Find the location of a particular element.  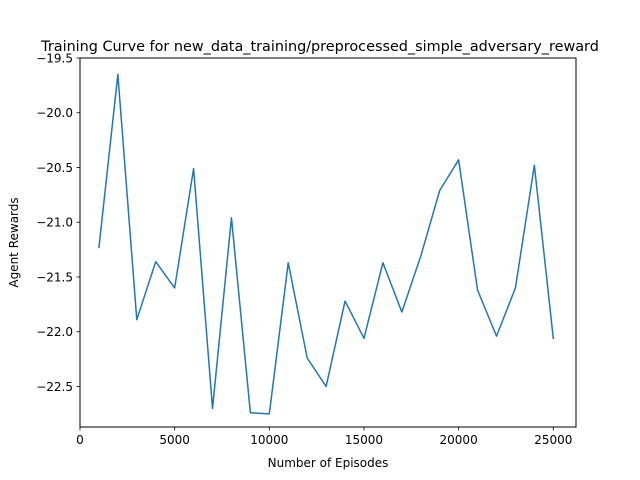

y-tick-label: −19.5 is located at coordinates (54, 59).